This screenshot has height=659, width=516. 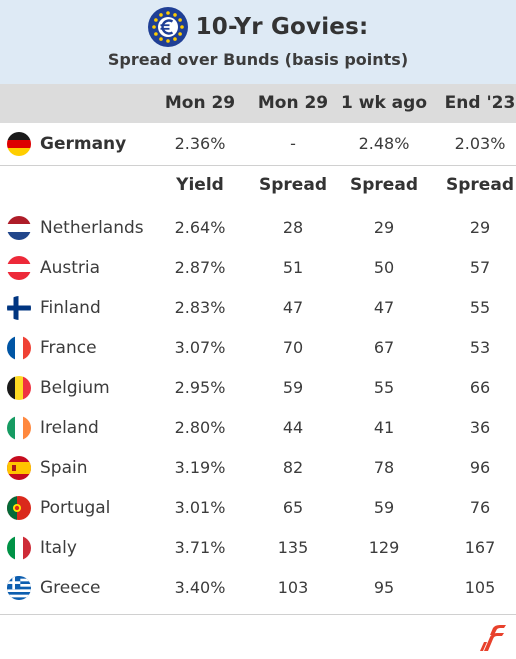 I want to click on table-cell: 2.87%, so click(x=200, y=267).